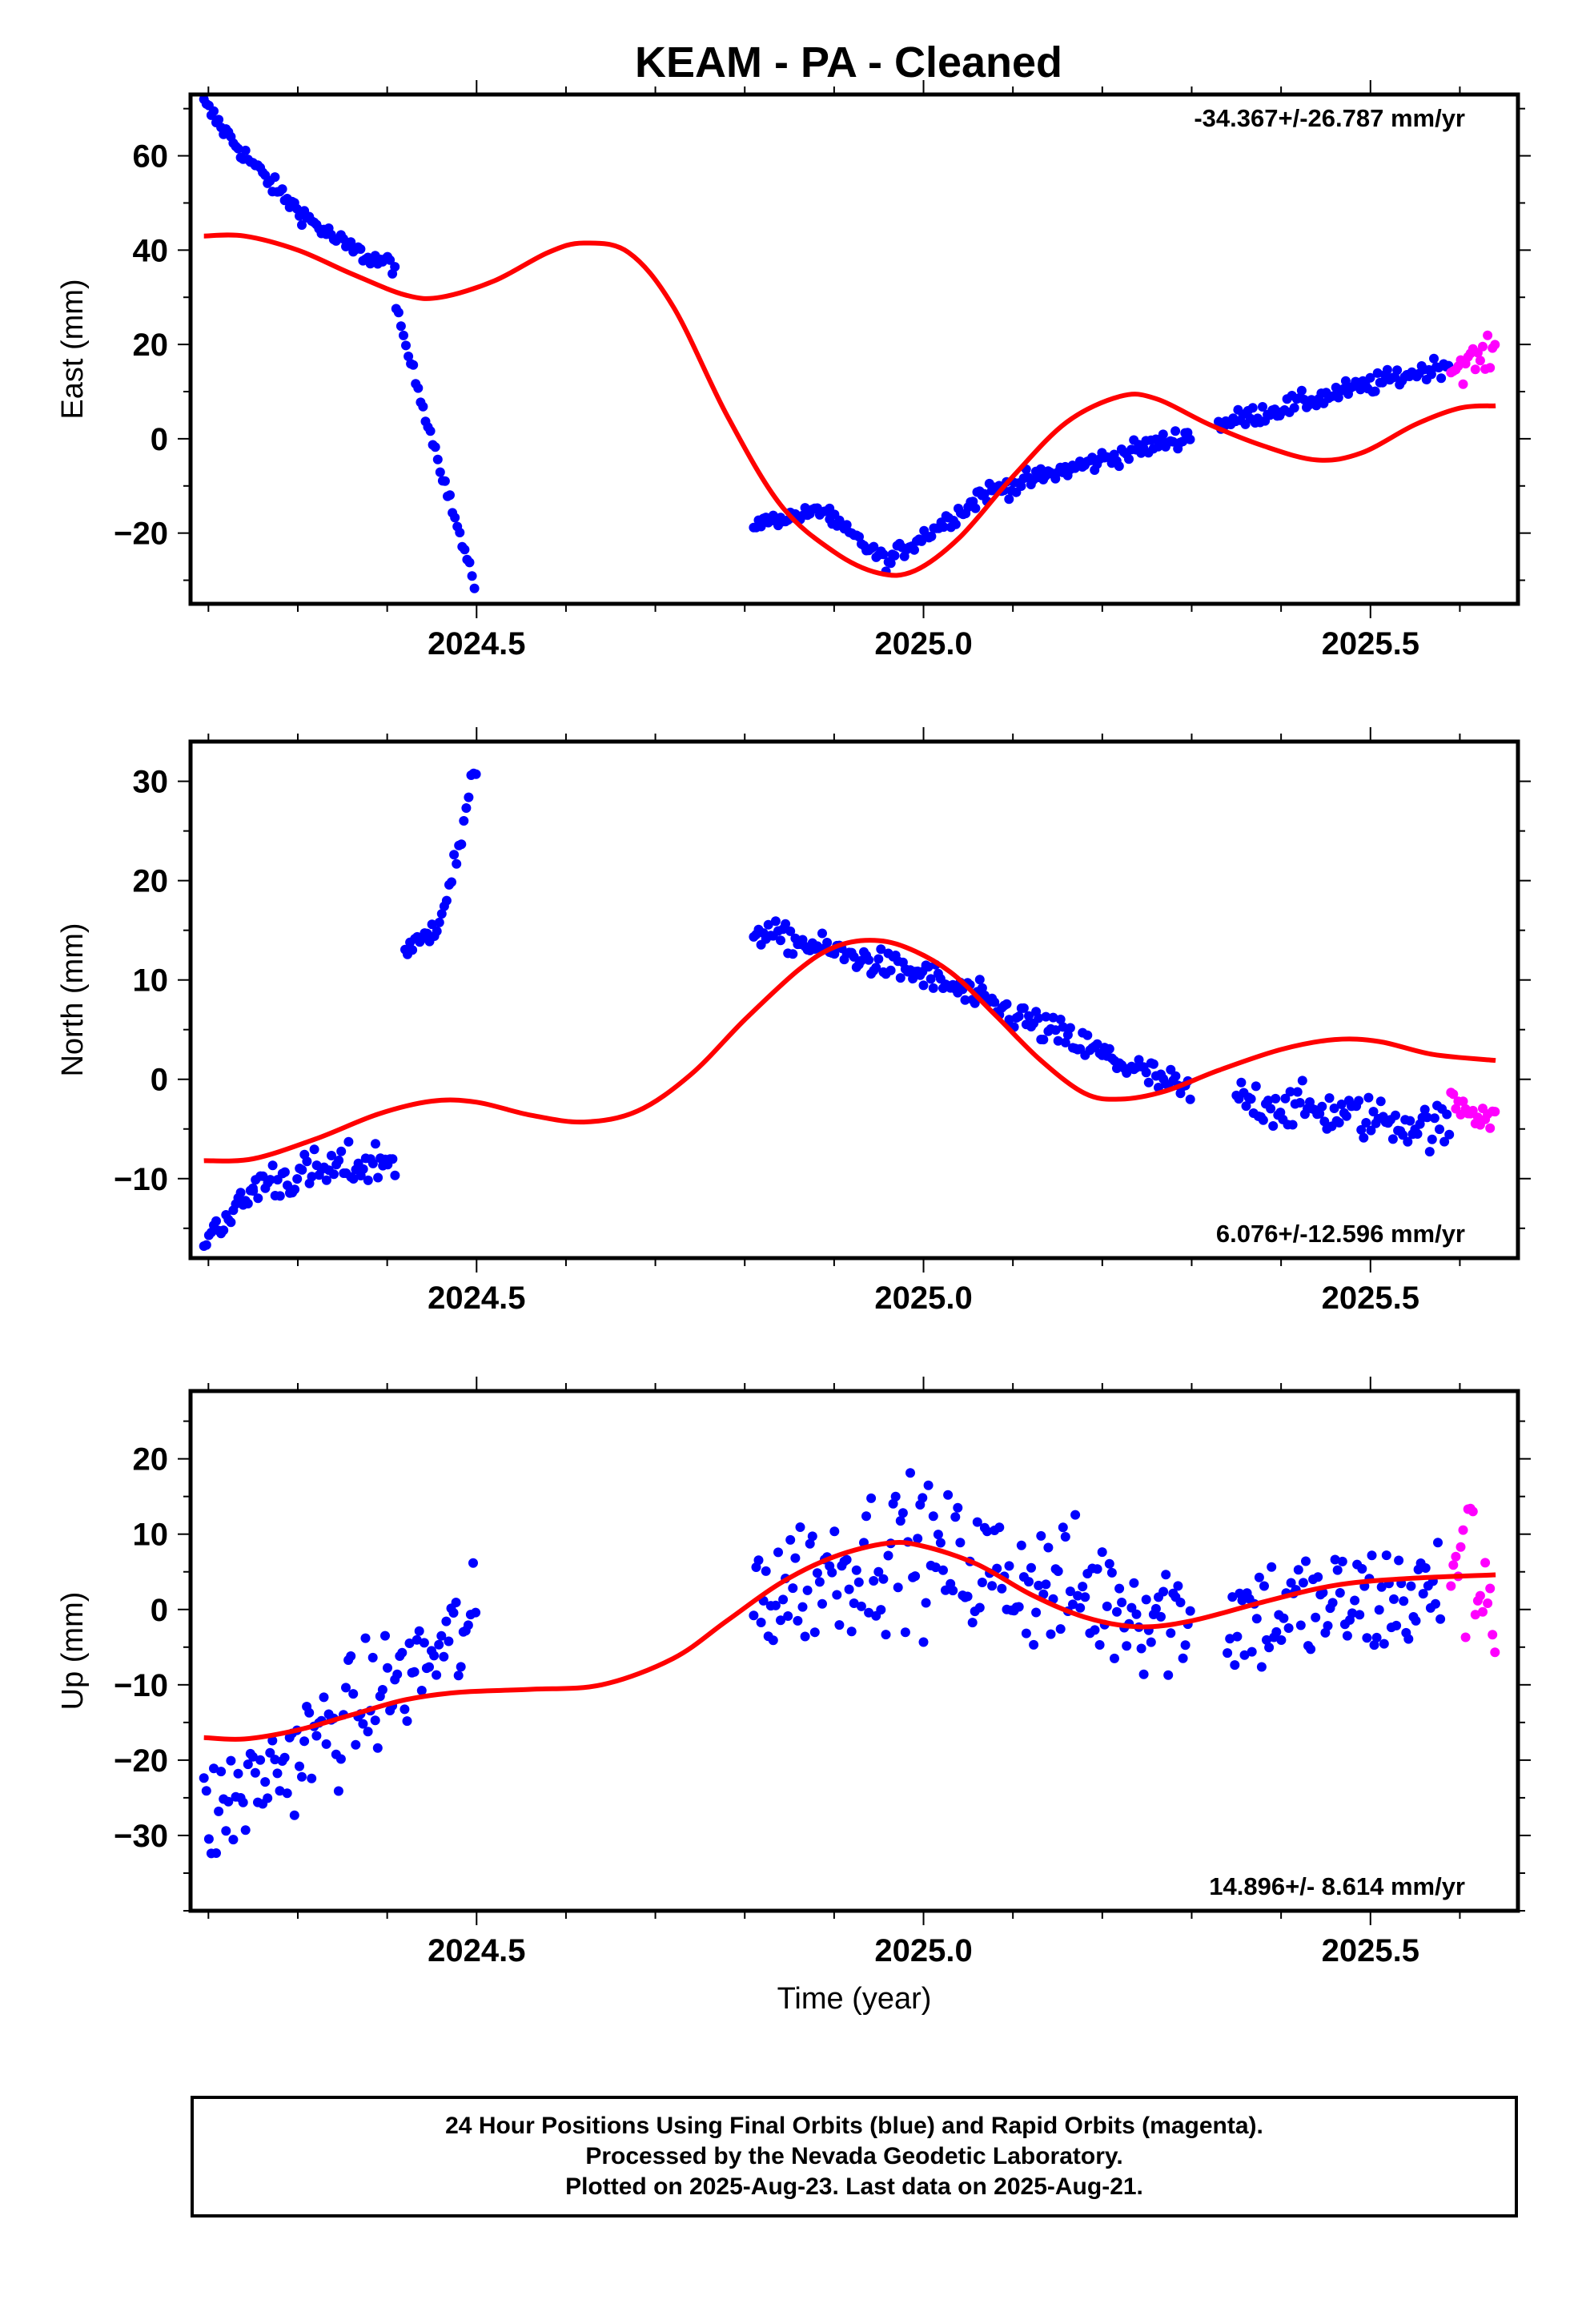 The width and height of the screenshot is (1582, 2324). What do you see at coordinates (141, 534) in the screenshot?
I see `east-ytick-label: −20` at bounding box center [141, 534].